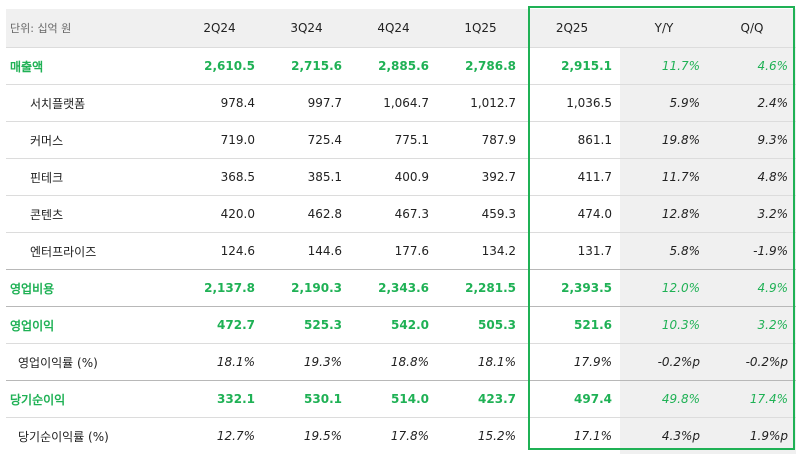 The width and height of the screenshot is (800, 456). Describe the element at coordinates (593, 399) in the screenshot. I see `cell: 497.4` at that location.